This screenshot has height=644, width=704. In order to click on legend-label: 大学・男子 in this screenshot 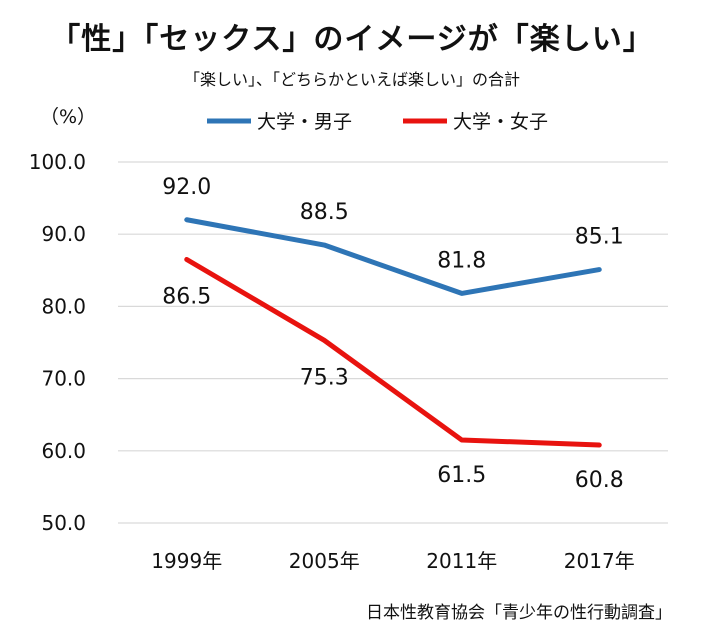, I will do `click(304, 122)`.